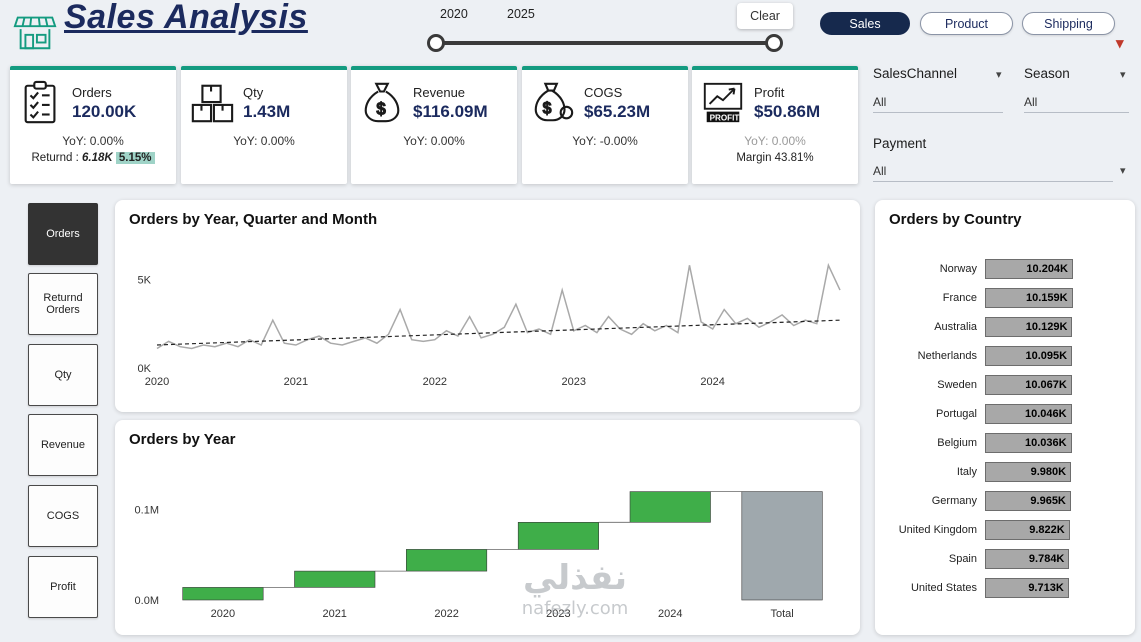  I want to click on country-label: Portugal, so click(956, 413).